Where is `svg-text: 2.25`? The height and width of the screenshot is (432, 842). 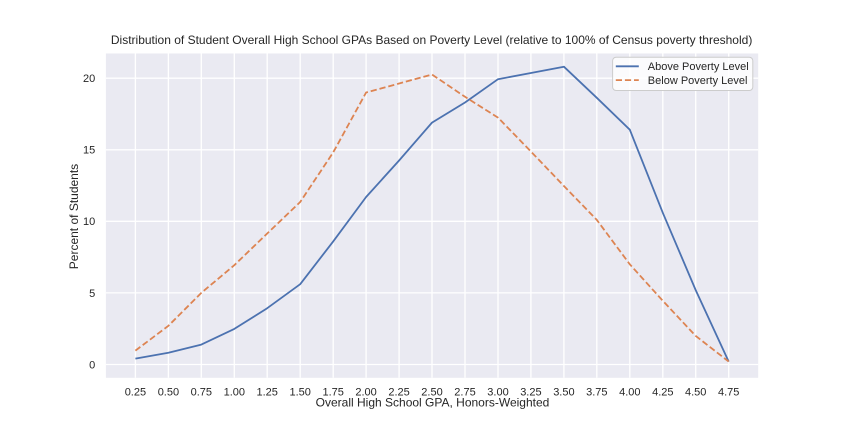
svg-text: 2.25 is located at coordinates (398, 393).